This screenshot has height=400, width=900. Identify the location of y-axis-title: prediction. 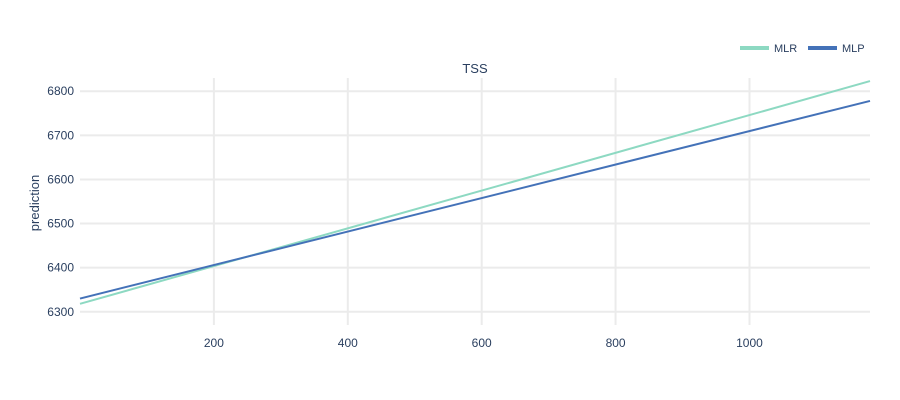
(34, 203).